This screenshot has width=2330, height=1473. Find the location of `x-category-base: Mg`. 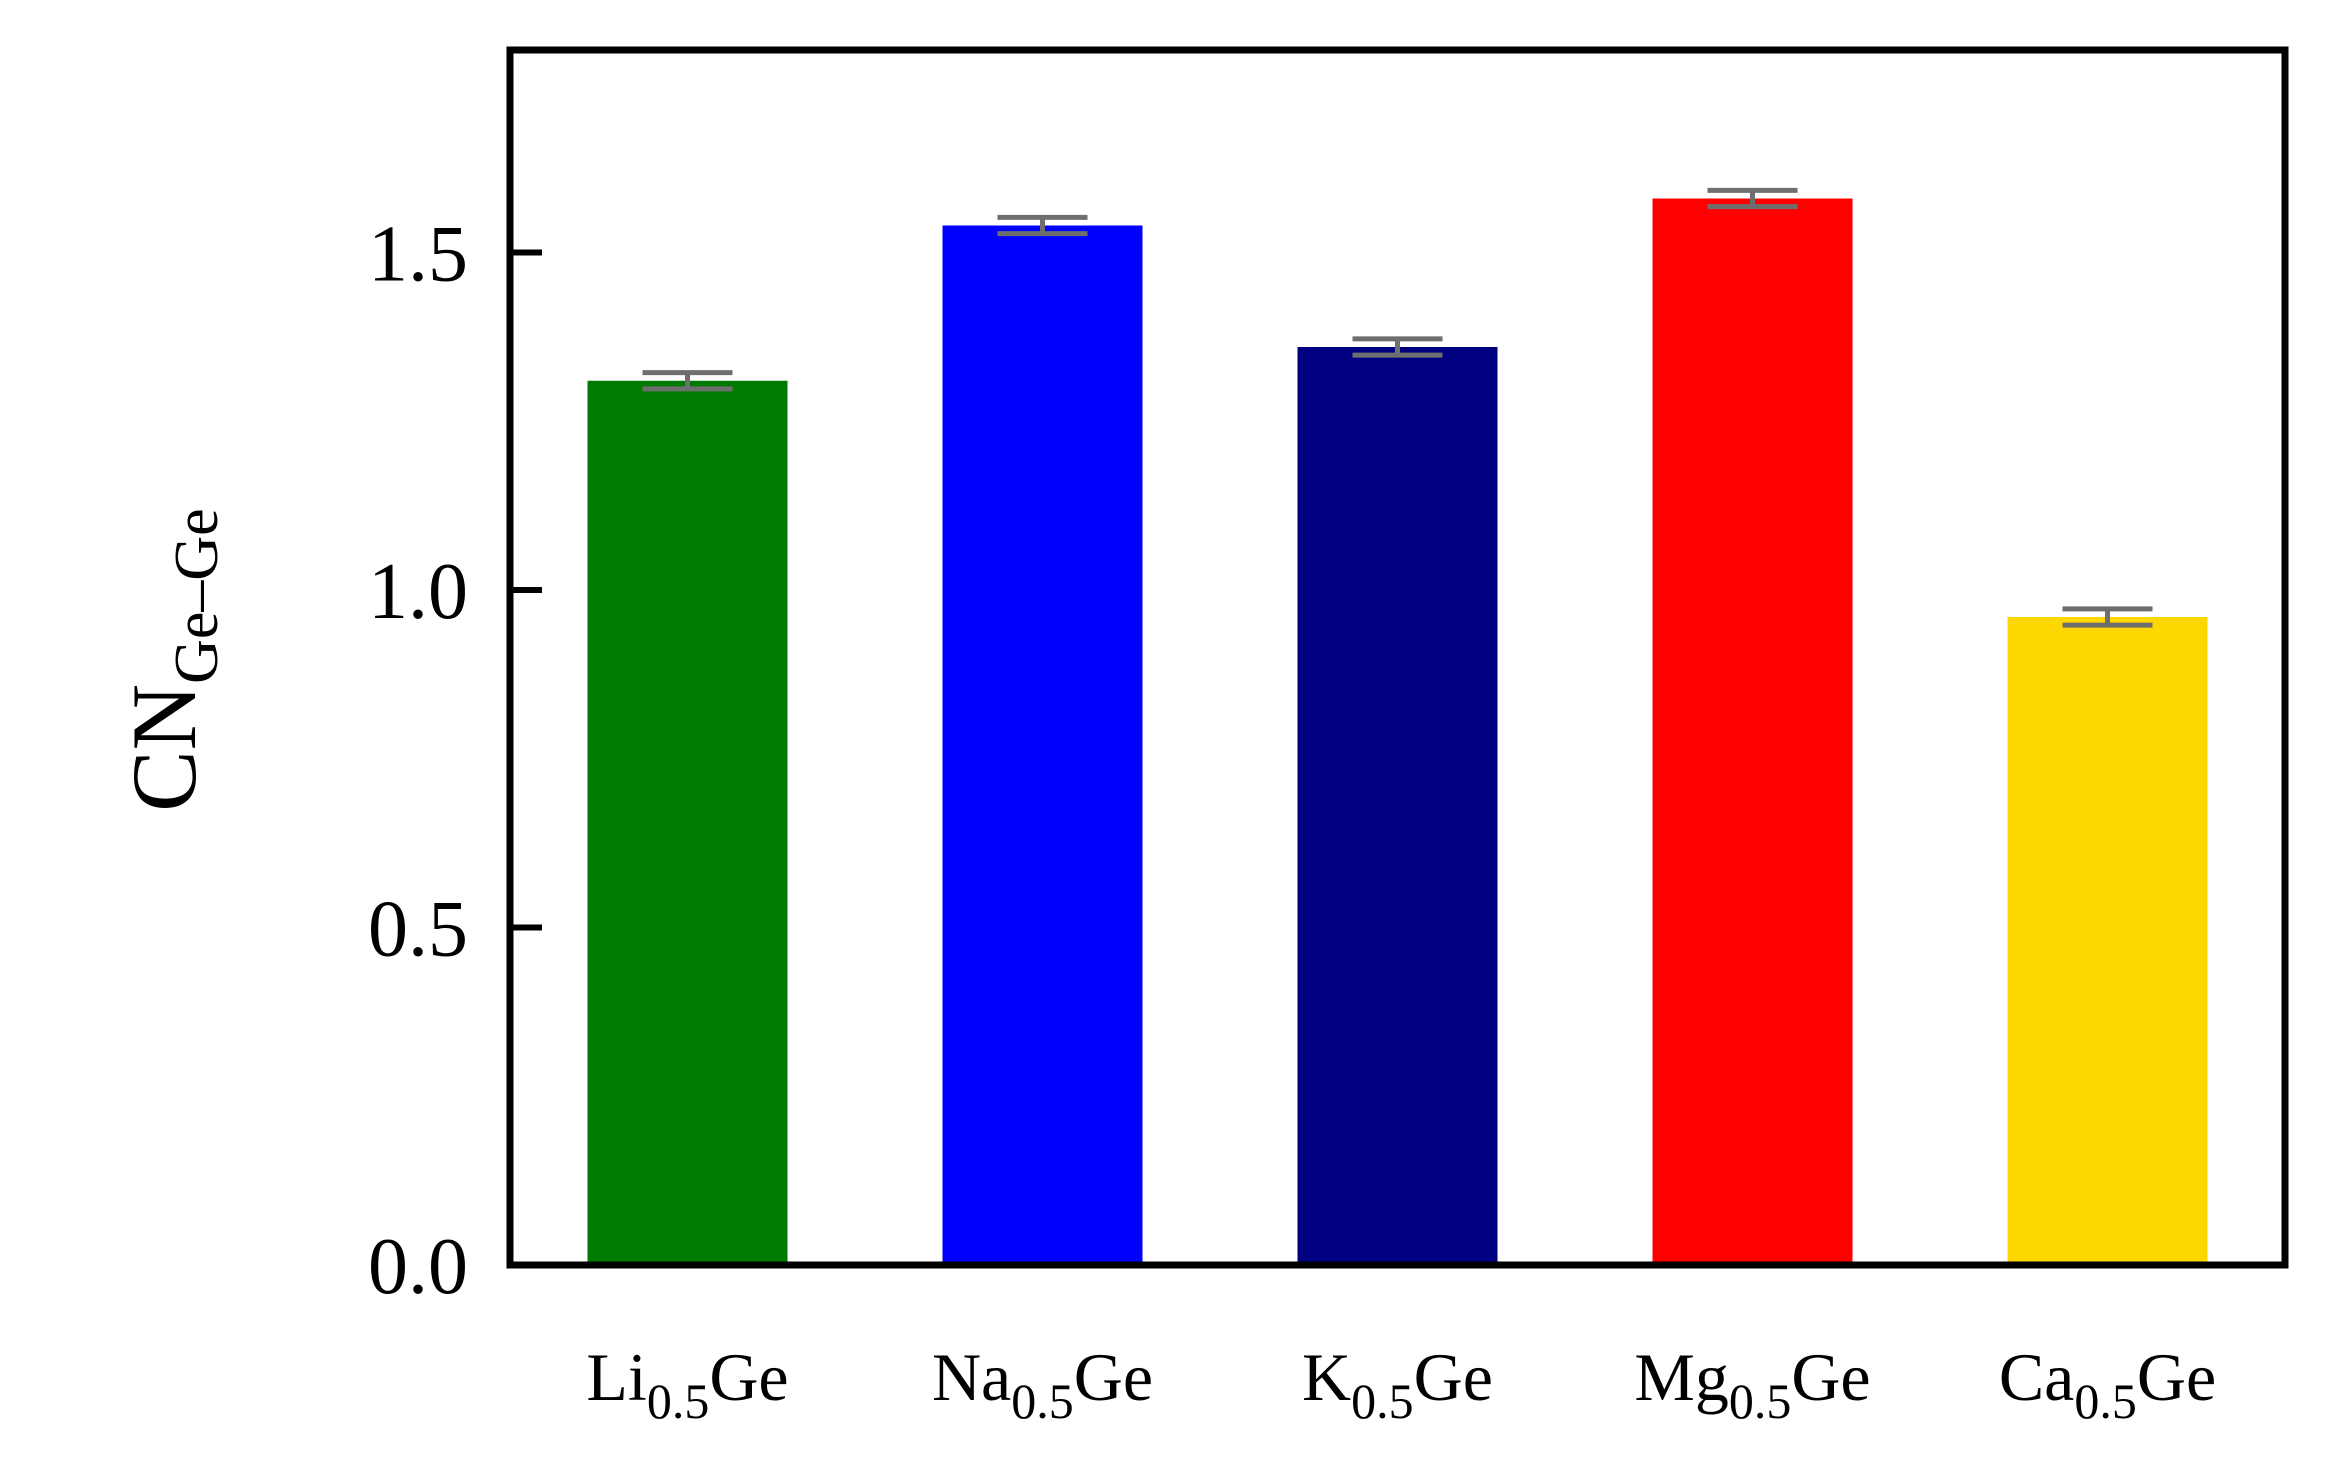

x-category-base: Mg is located at coordinates (1681, 1377).